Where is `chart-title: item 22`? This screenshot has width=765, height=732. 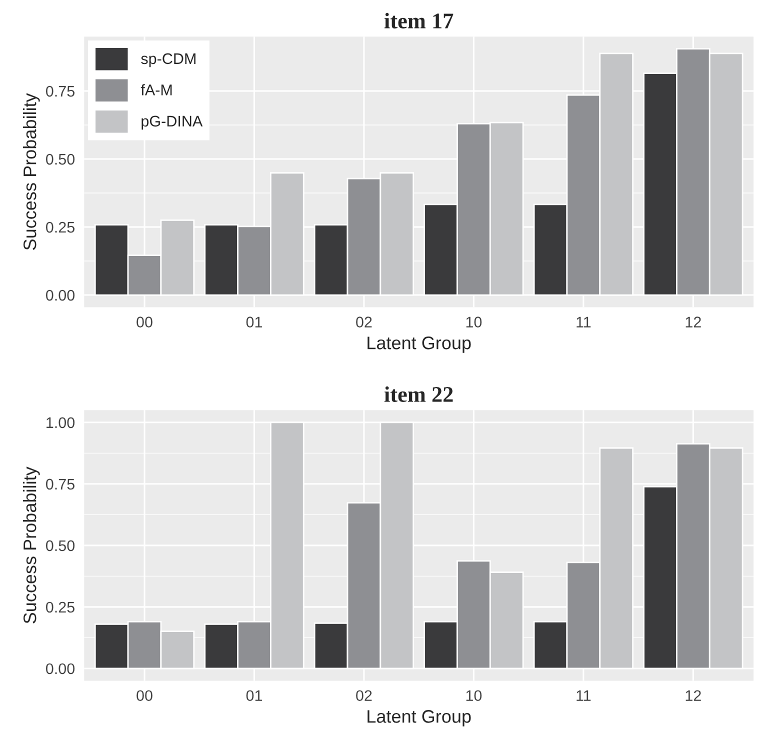
chart-title: item 22 is located at coordinates (418, 394).